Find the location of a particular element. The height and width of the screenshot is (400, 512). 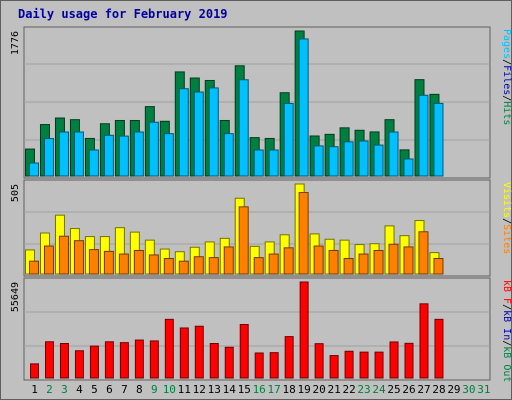

day-label: 12 is located at coordinates (199, 389).